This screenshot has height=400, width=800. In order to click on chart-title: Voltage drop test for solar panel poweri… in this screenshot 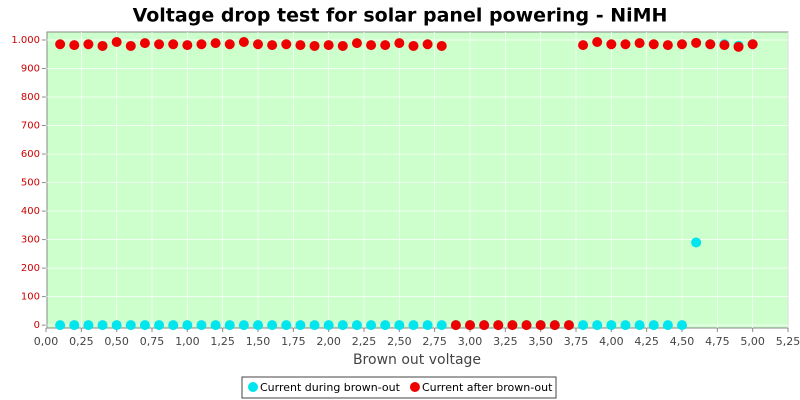, I will do `click(400, 16)`.